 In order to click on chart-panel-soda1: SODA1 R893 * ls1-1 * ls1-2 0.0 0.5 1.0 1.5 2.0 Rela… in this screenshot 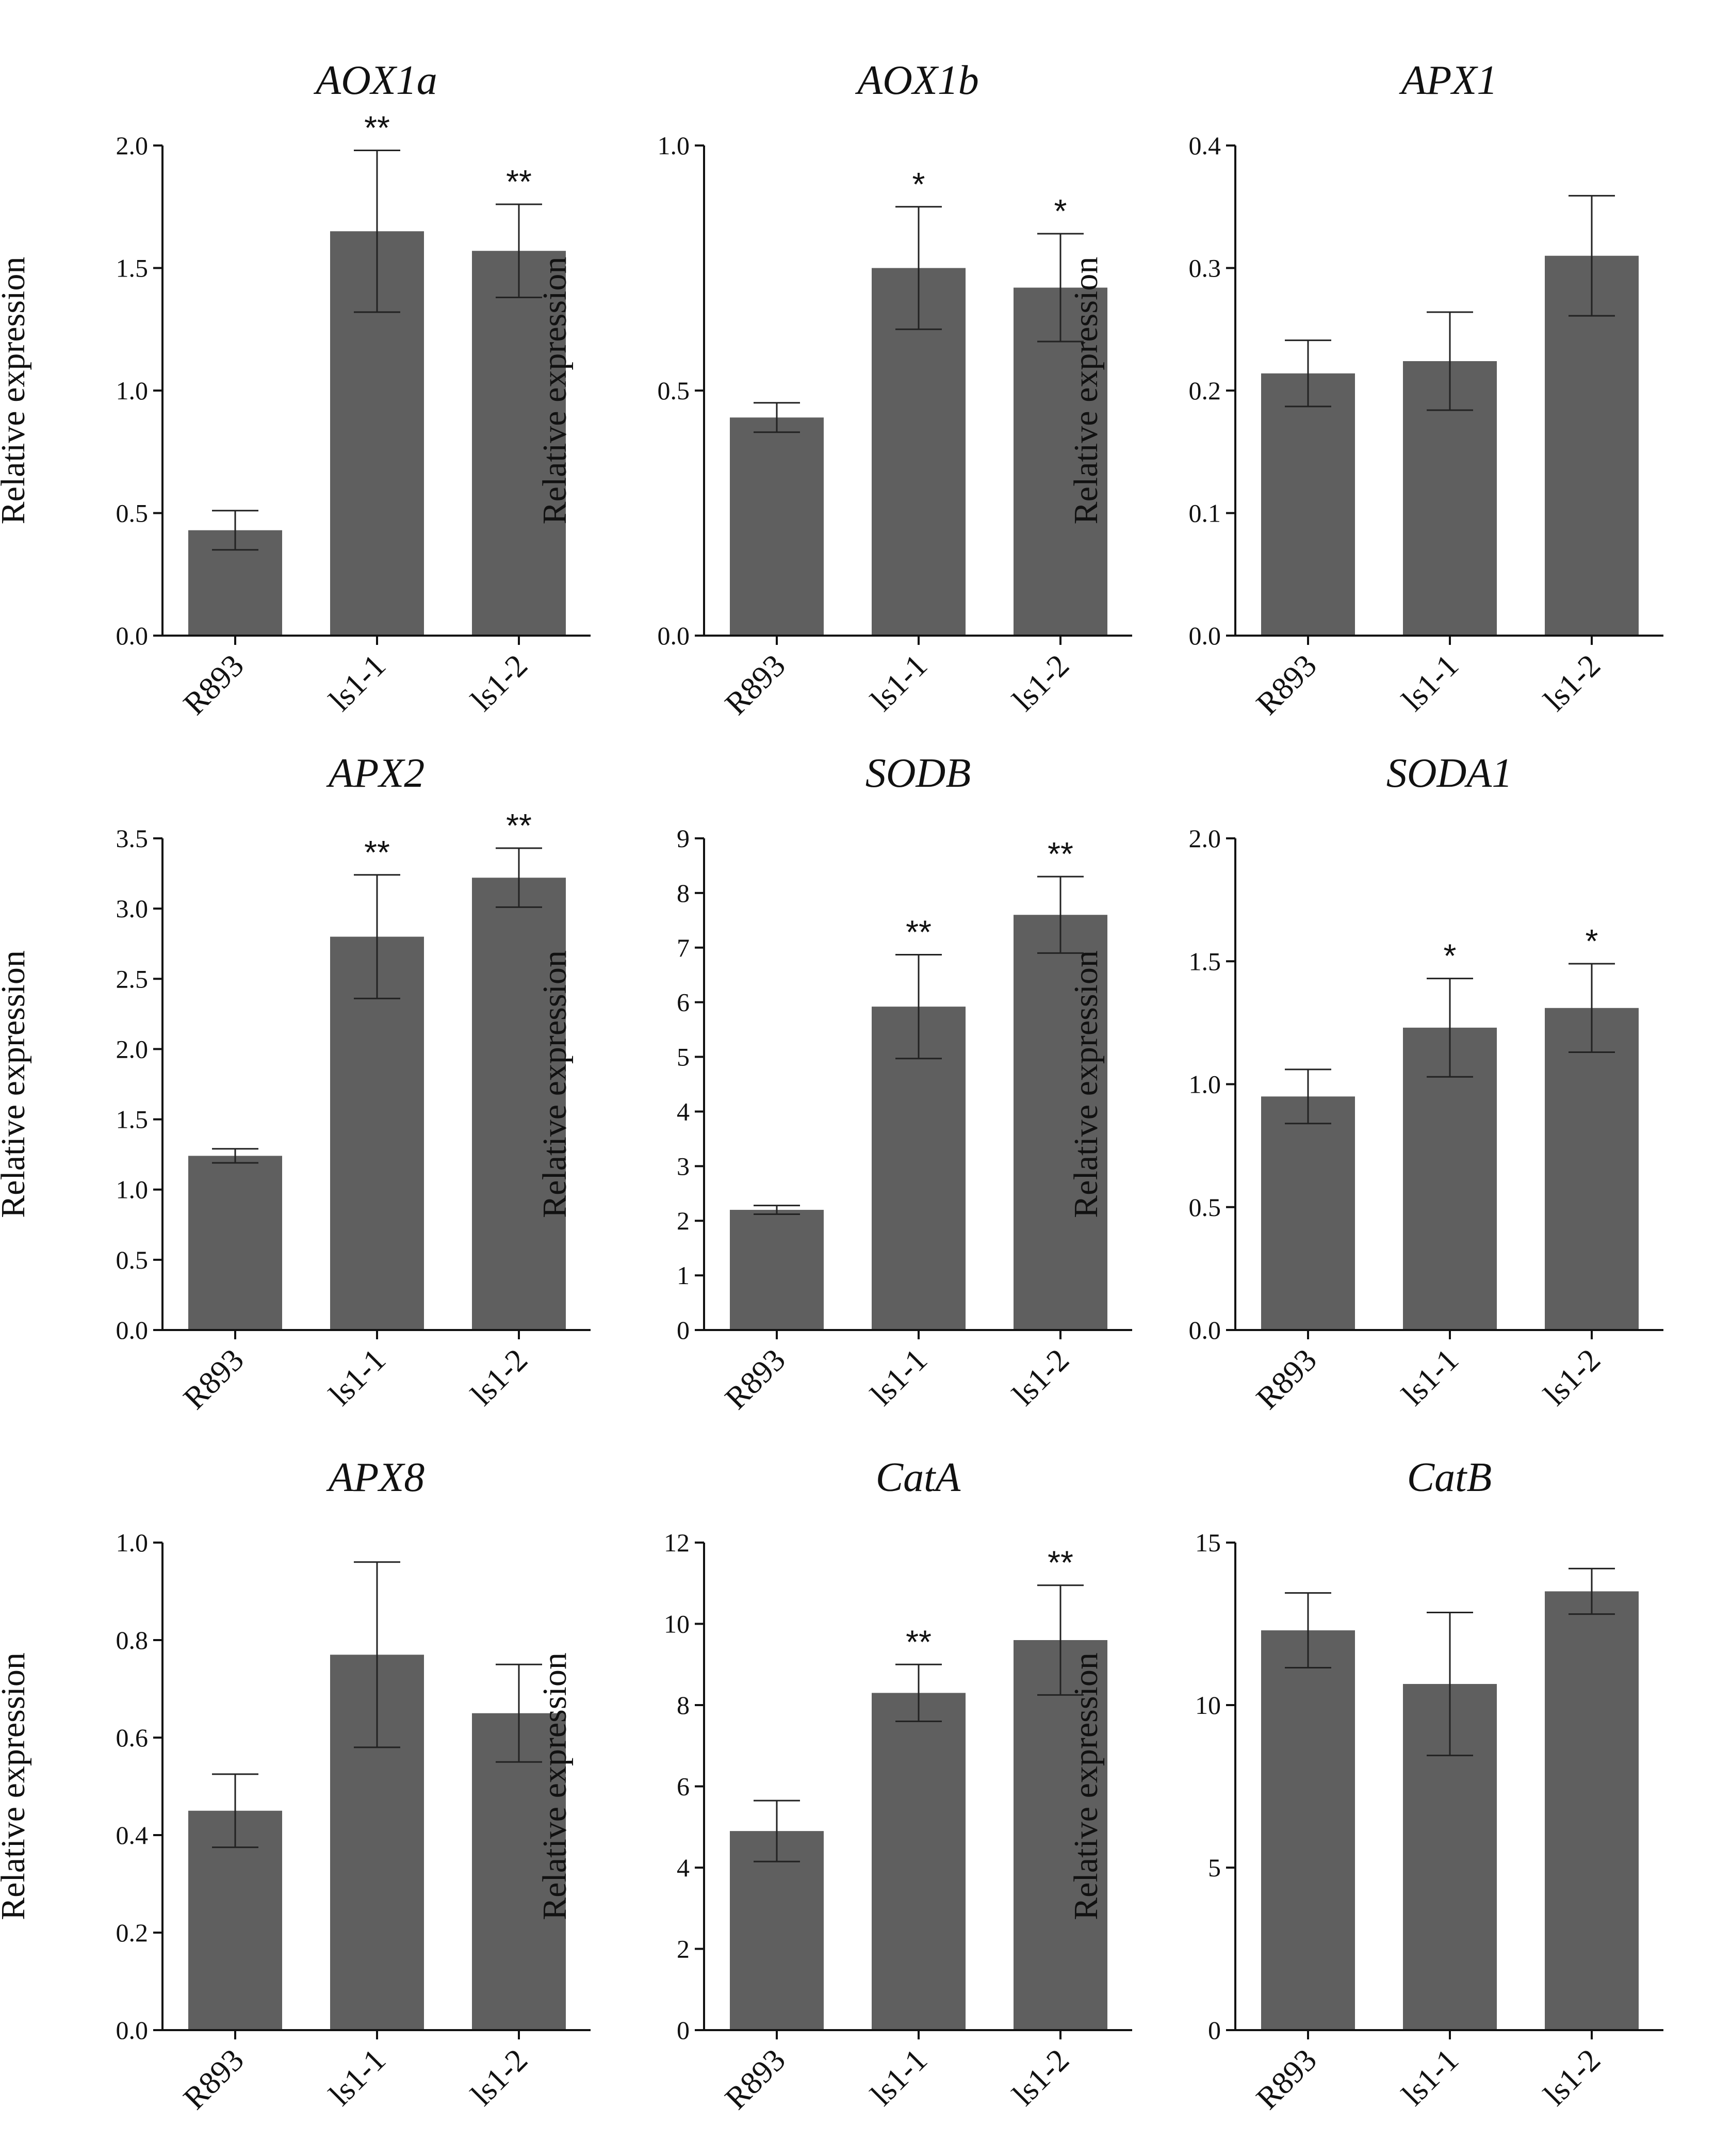, I will do `click(1365, 1083)`.